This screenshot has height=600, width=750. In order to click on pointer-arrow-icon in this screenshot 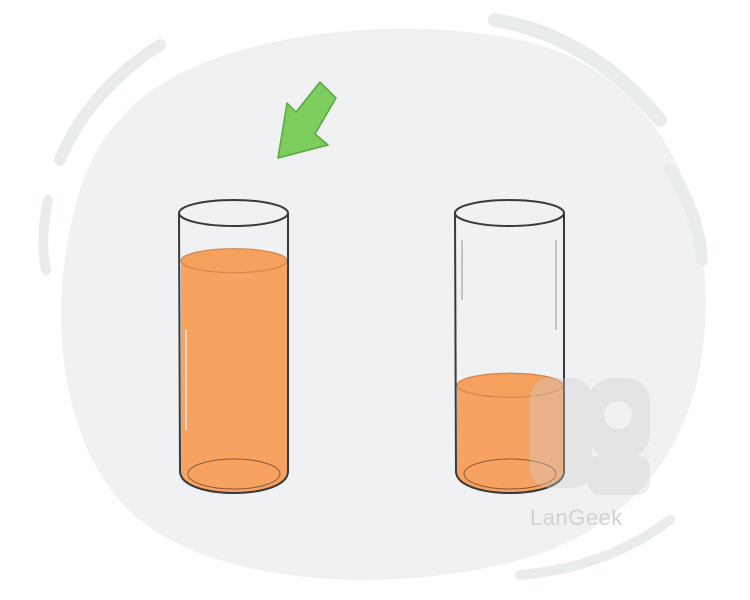, I will do `click(307, 120)`.